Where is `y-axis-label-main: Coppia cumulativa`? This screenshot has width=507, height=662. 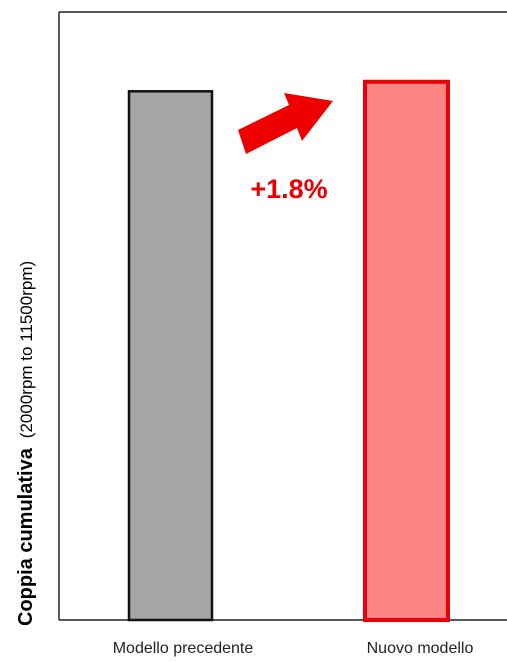 y-axis-label-main: Coppia cumulativa is located at coordinates (26, 536).